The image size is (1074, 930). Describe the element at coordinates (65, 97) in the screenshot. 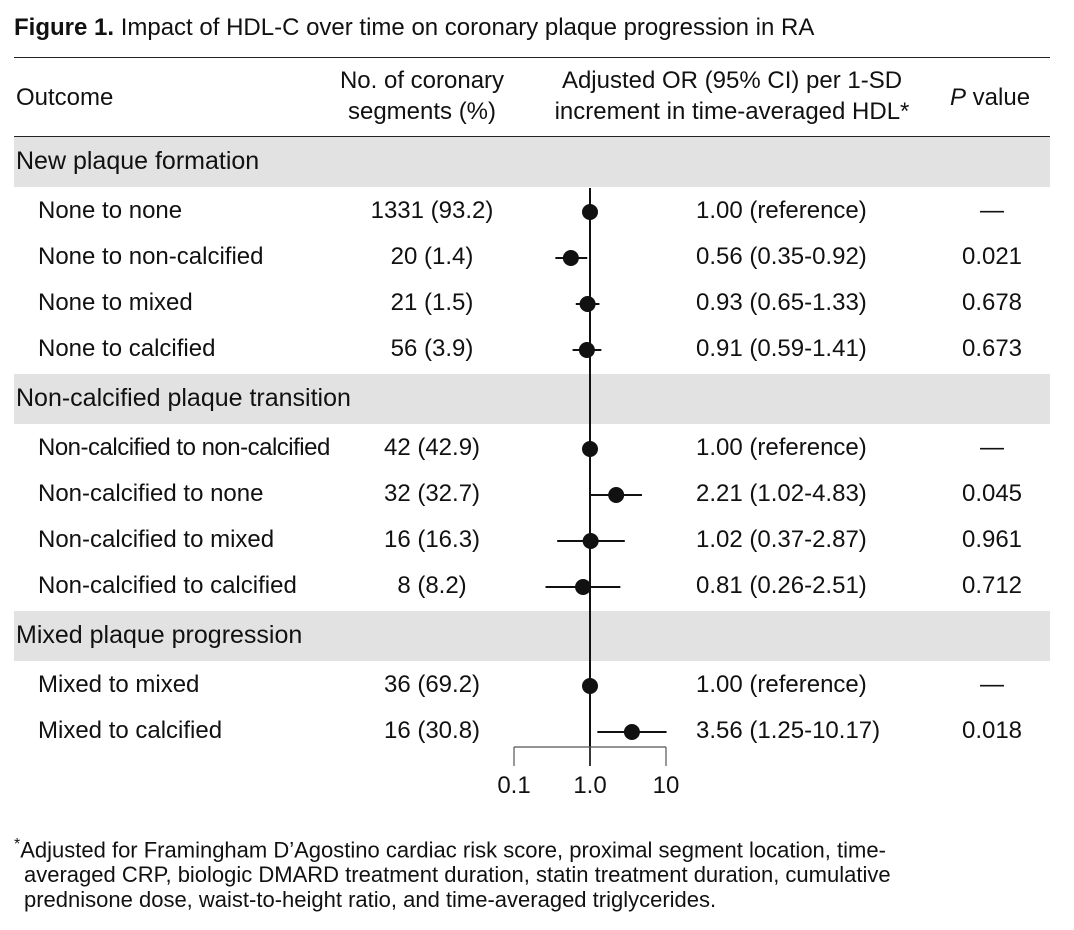

I see `header-outcome: Outcome` at that location.